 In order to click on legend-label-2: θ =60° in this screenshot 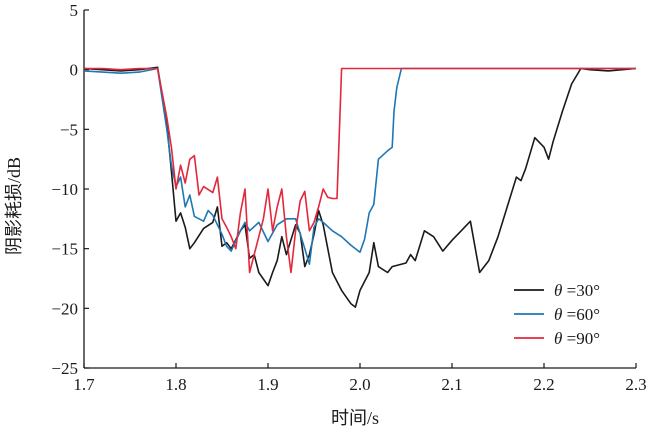, I will do `click(577, 314)`.